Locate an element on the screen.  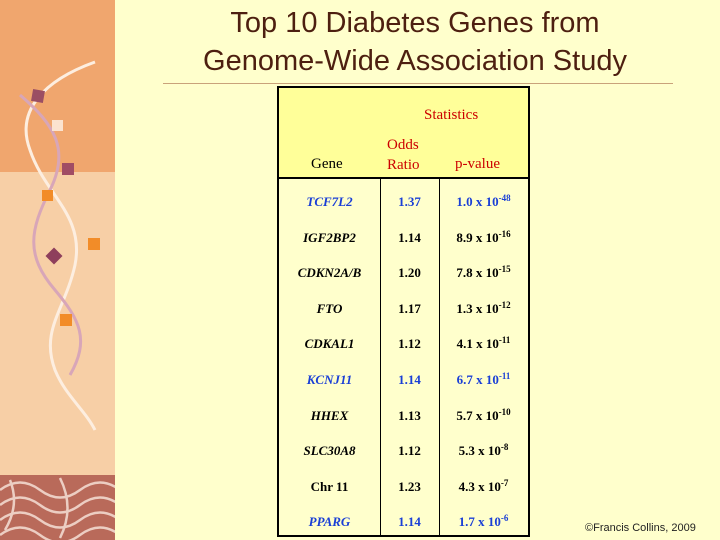
table-row: HHEX 1.13 5.7 x 10-10 is located at coordinates (403, 415).